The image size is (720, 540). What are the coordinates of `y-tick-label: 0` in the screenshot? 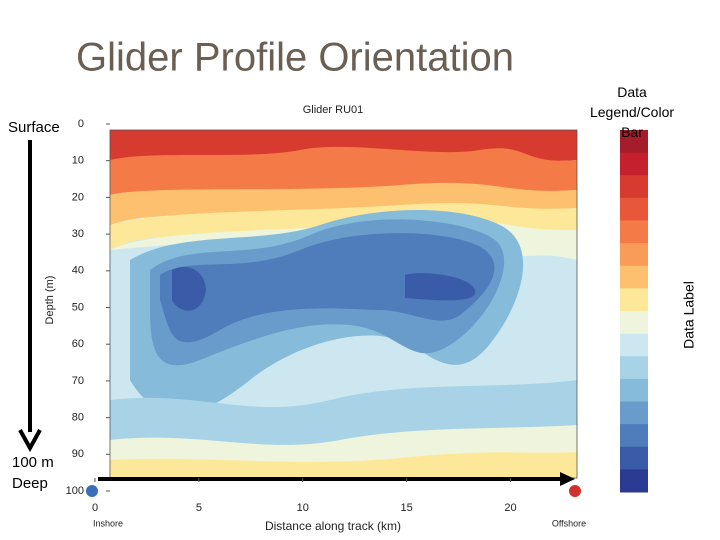 It's located at (81, 124).